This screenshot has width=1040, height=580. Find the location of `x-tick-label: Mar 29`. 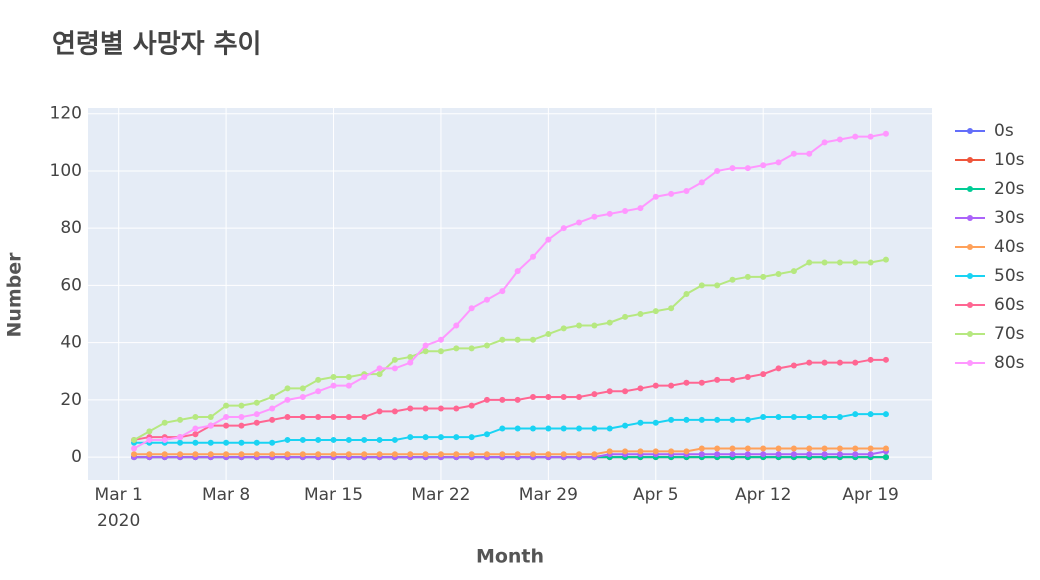

x-tick-label: Mar 29 is located at coordinates (548, 495).